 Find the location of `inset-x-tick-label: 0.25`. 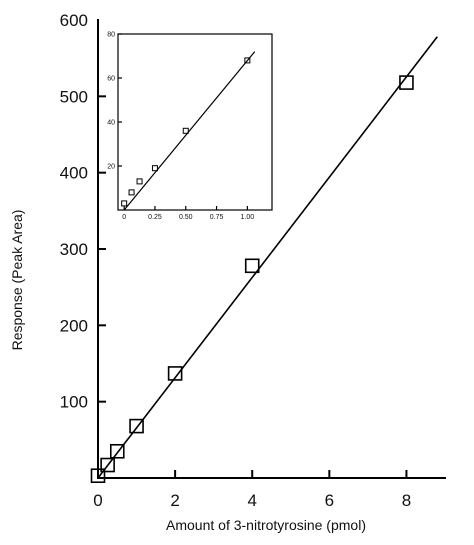

inset-x-tick-label: 0.25 is located at coordinates (155, 217).